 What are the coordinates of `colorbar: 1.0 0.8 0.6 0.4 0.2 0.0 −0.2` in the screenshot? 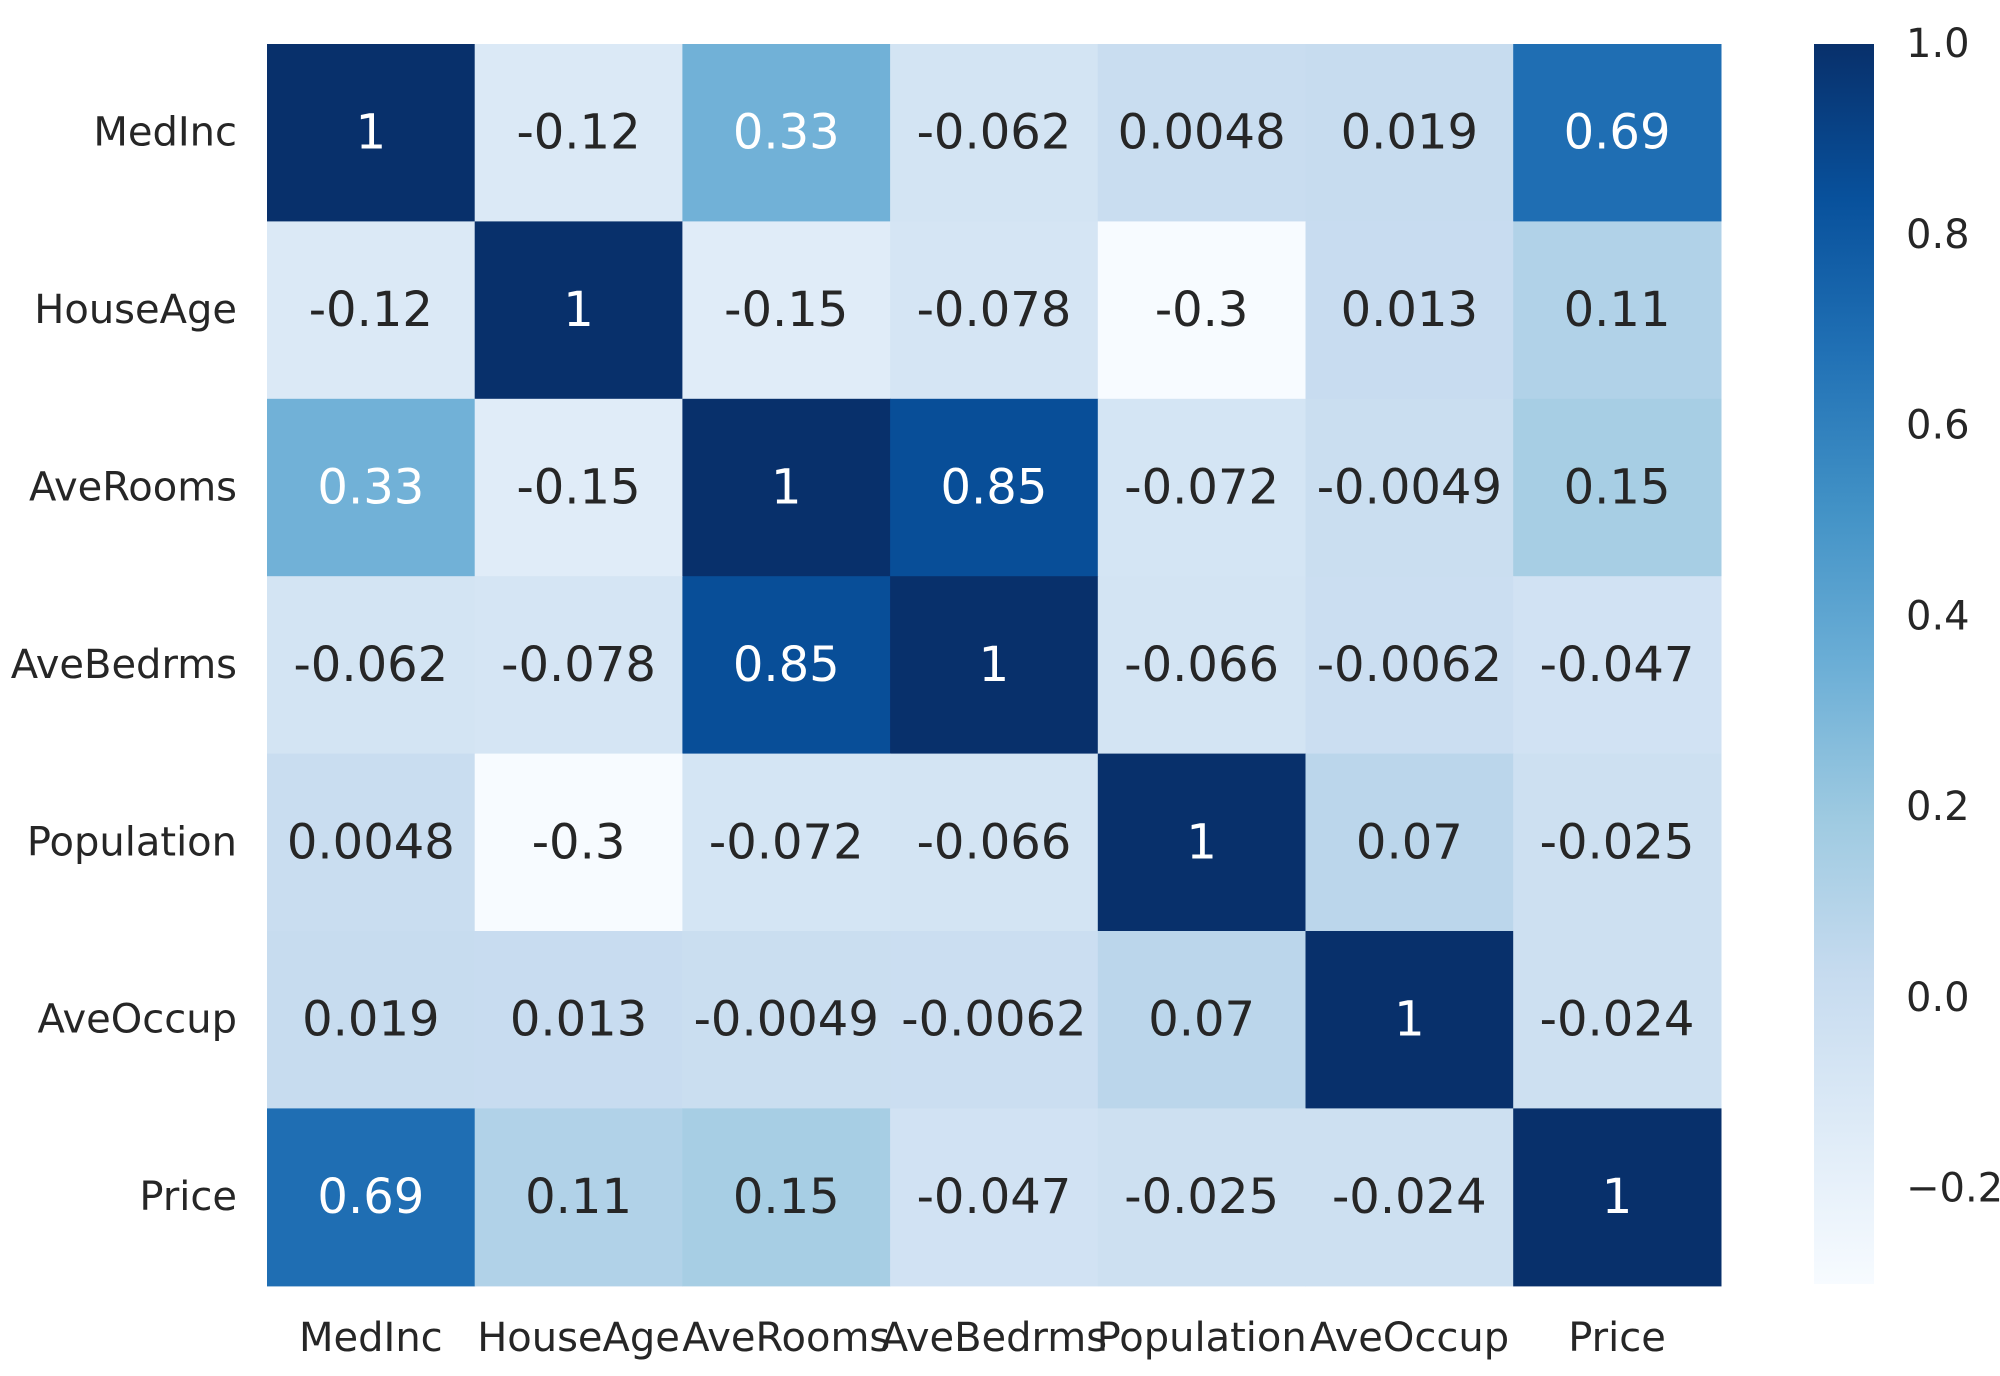 It's located at (1907, 652).